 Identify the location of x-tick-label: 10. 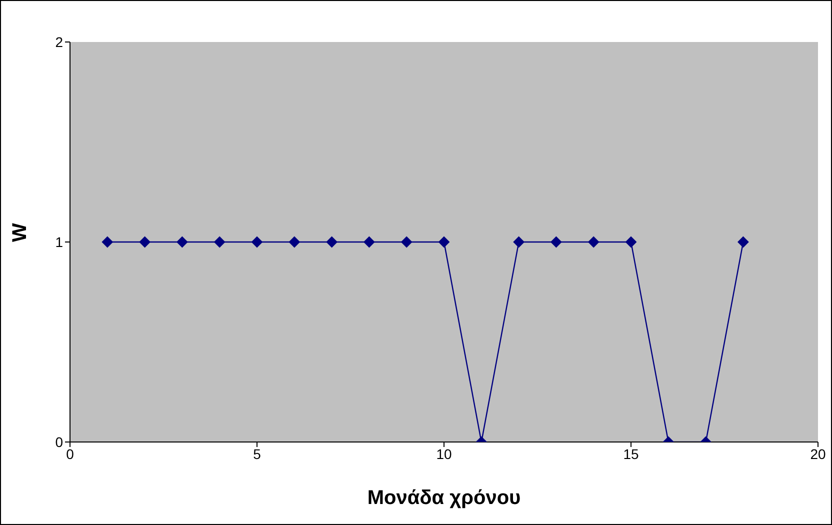
(444, 454).